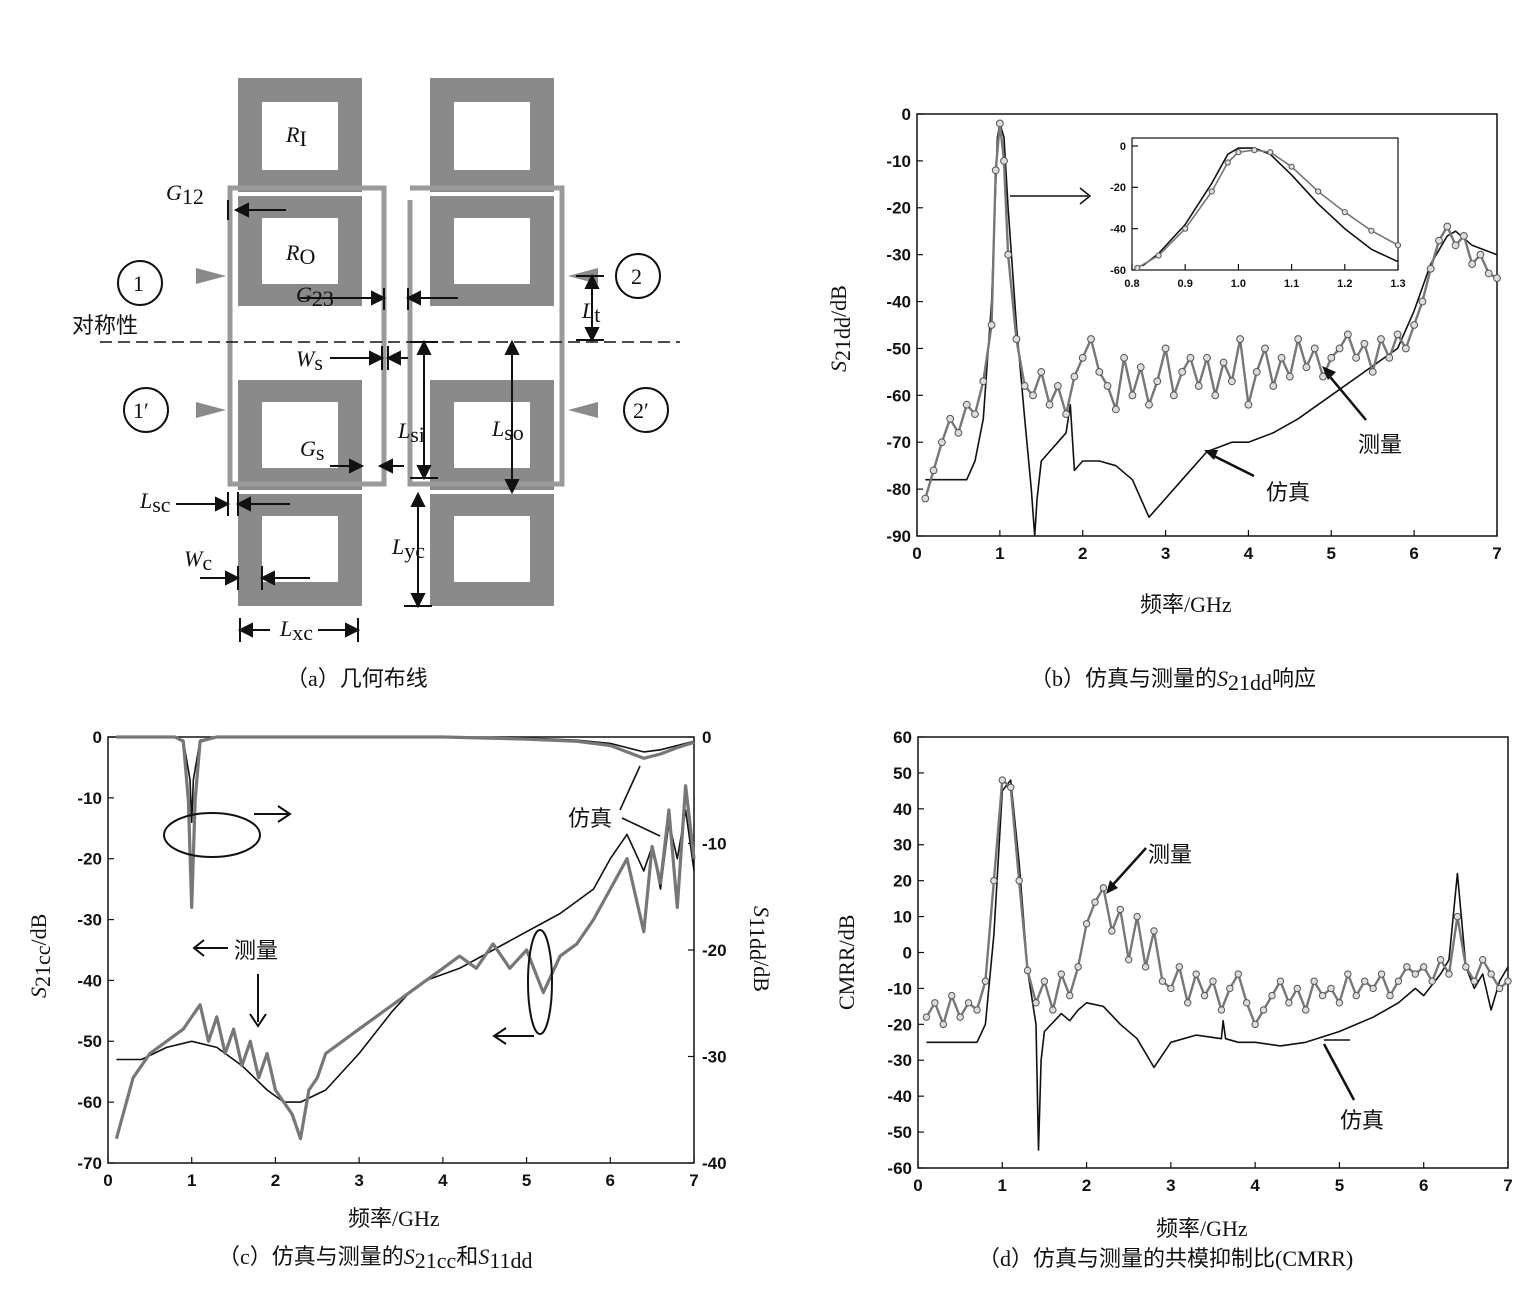 This screenshot has height=1310, width=1536. Describe the element at coordinates (902, 809) in the screenshot. I see `d-y-tick-label: 40` at that location.